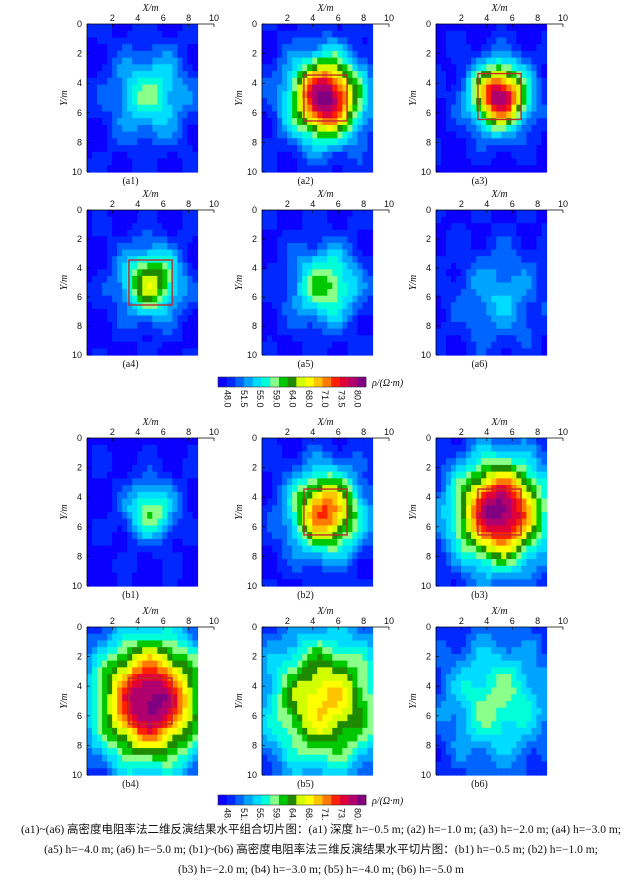 The image size is (642, 885). What do you see at coordinates (324, 8) in the screenshot?
I see `x-axis-title: X/m` at bounding box center [324, 8].